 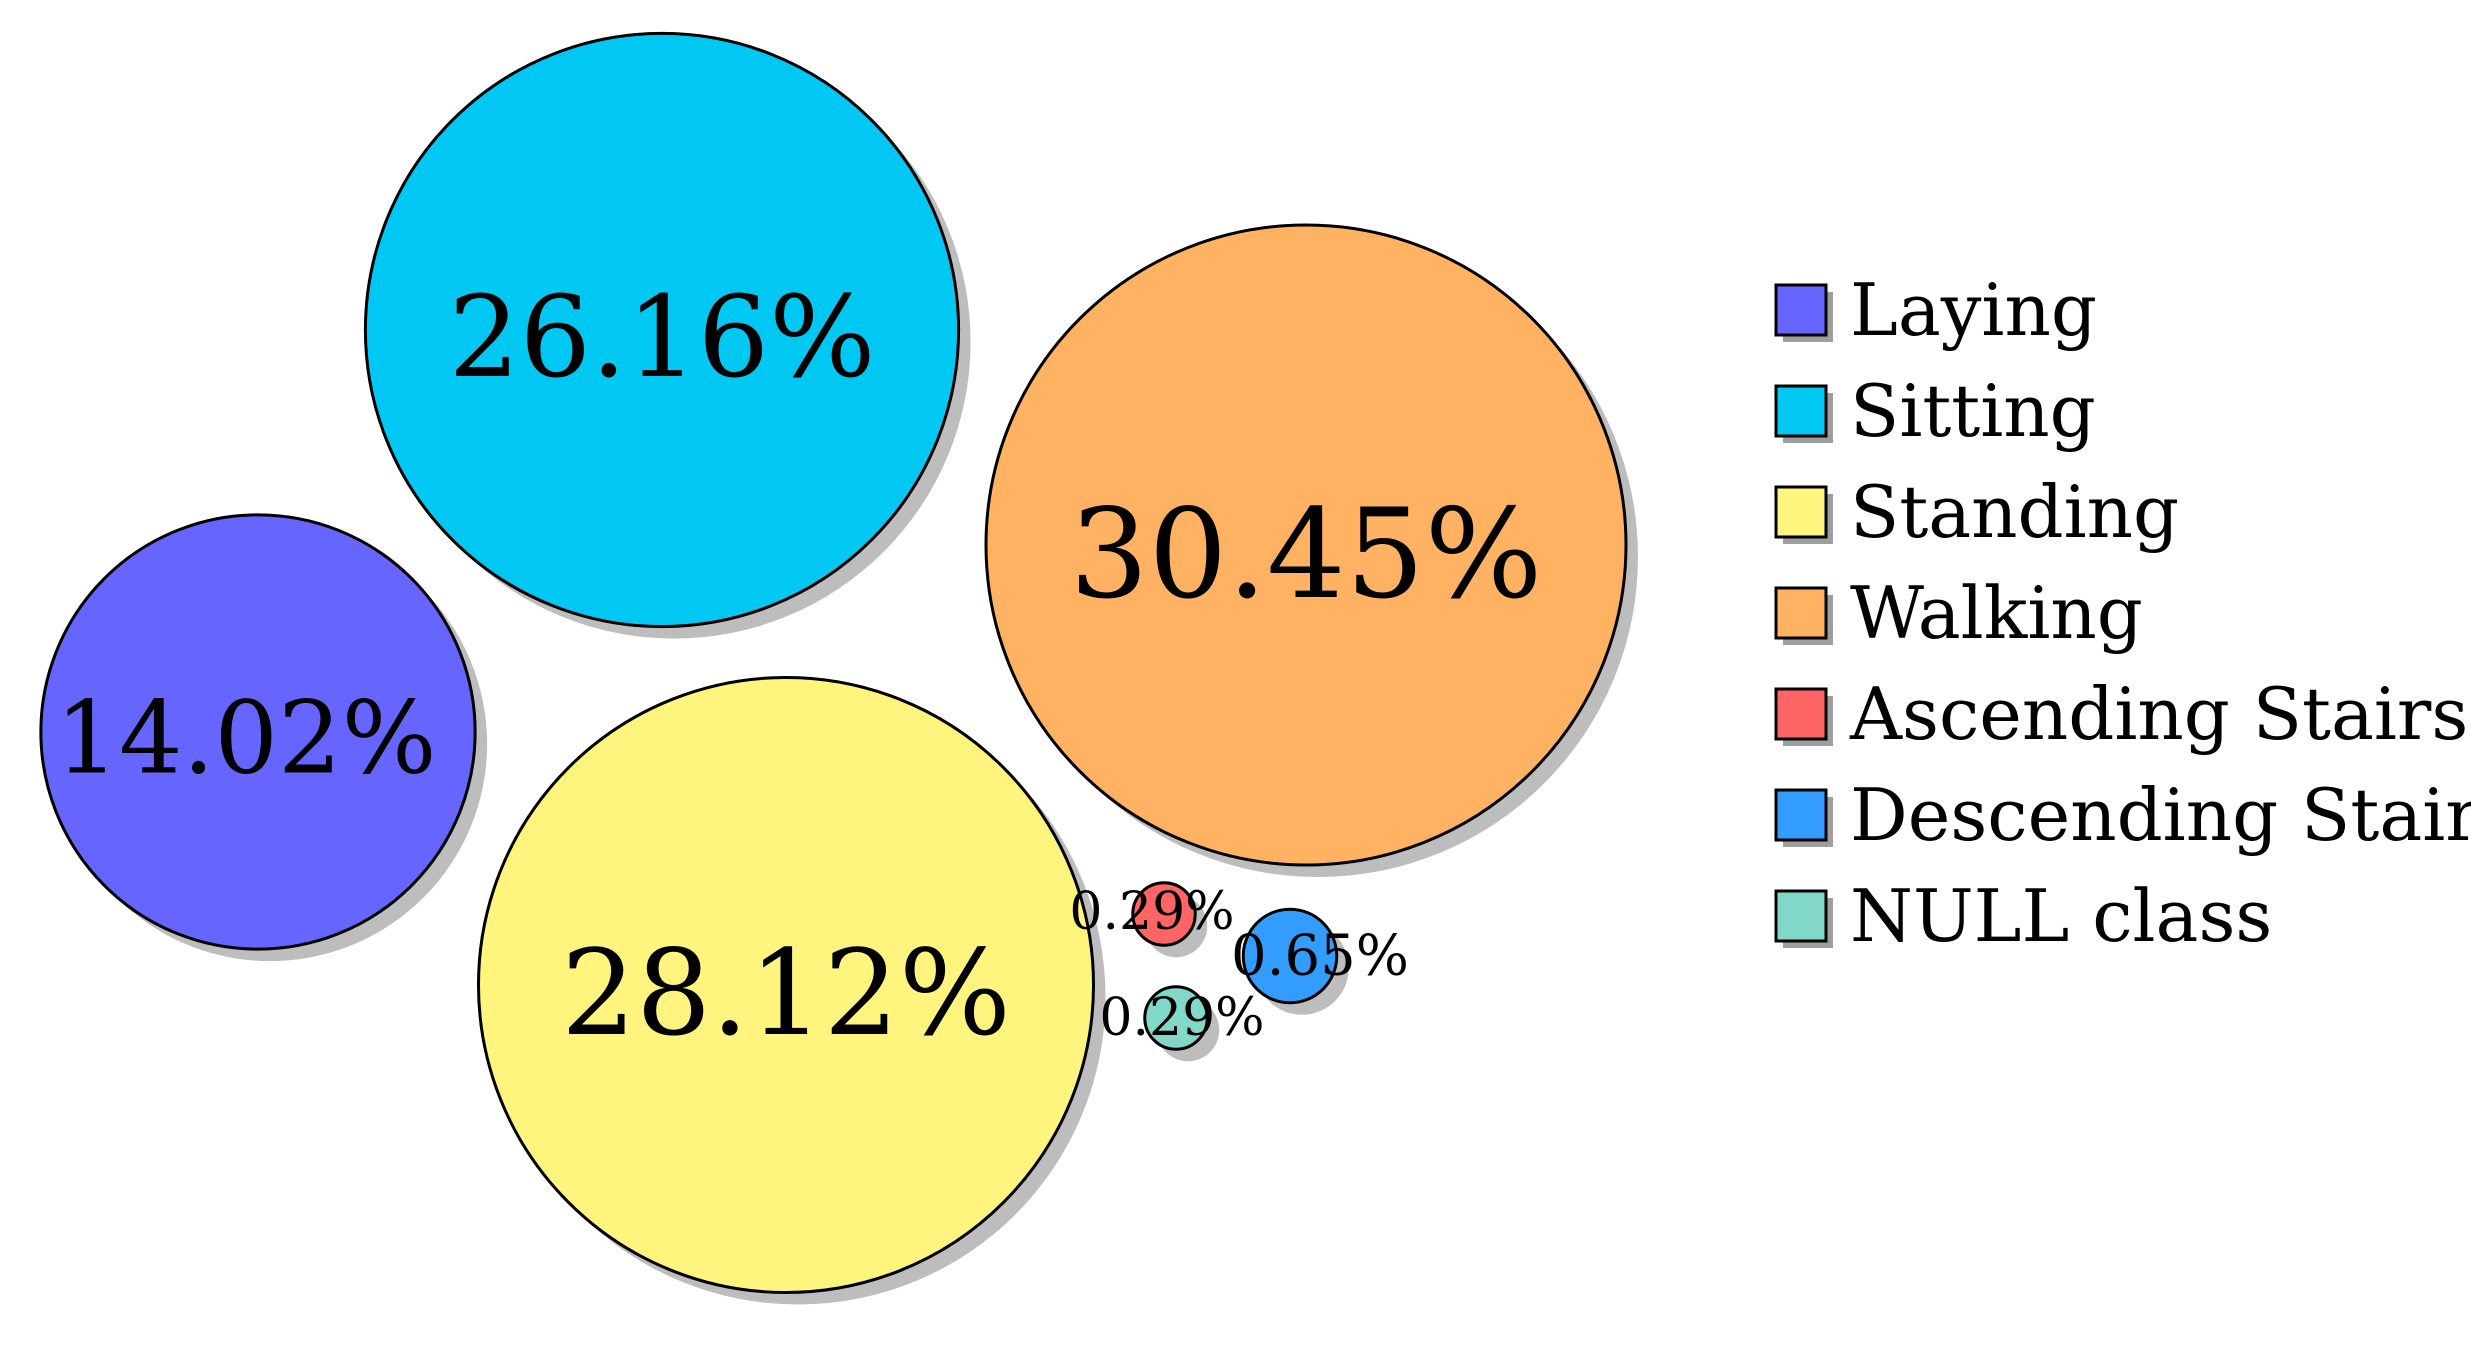 I want to click on bubble-label-null-class: 0.29%, so click(x=1181, y=1018).